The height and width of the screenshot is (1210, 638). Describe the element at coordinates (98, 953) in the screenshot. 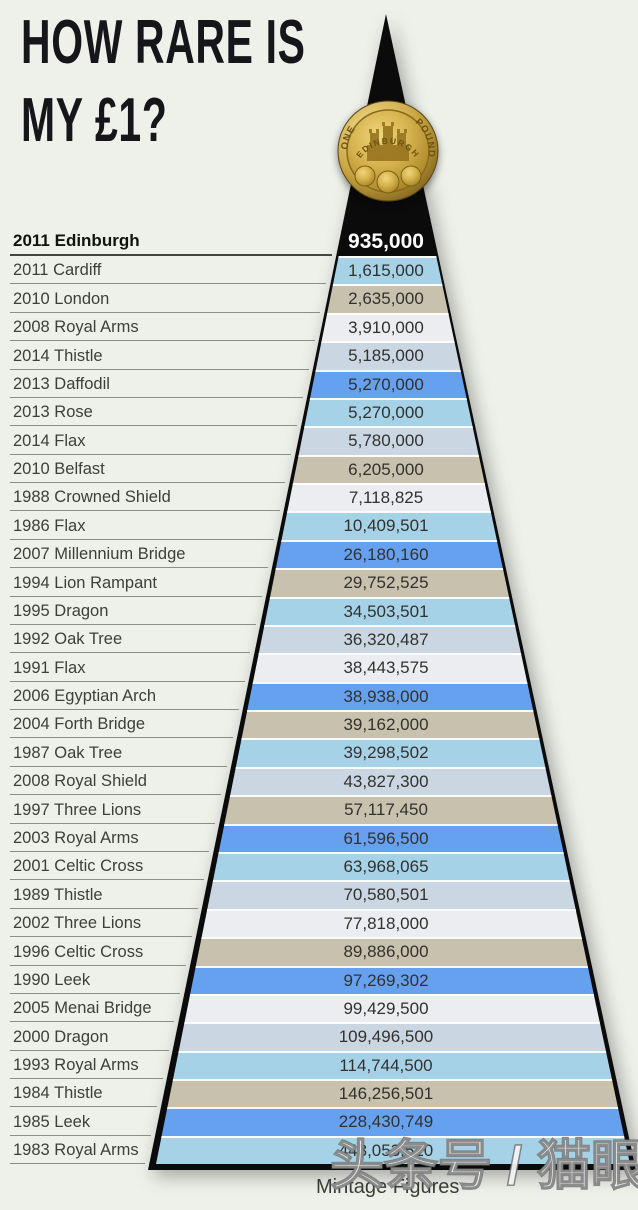

I see `row-label: 1996 Celtic Cross` at that location.